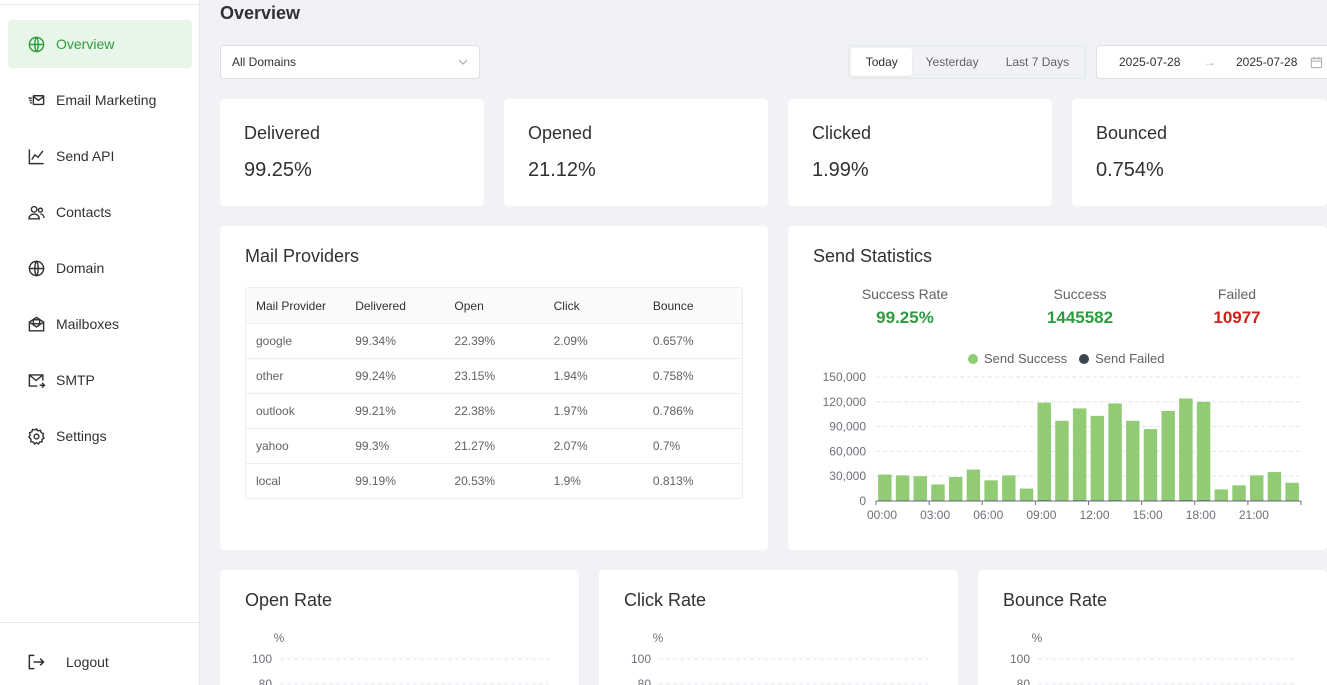 This screenshot has width=1327, height=685. Describe the element at coordinates (1148, 515) in the screenshot. I see `x-tick-label: 15:00` at that location.